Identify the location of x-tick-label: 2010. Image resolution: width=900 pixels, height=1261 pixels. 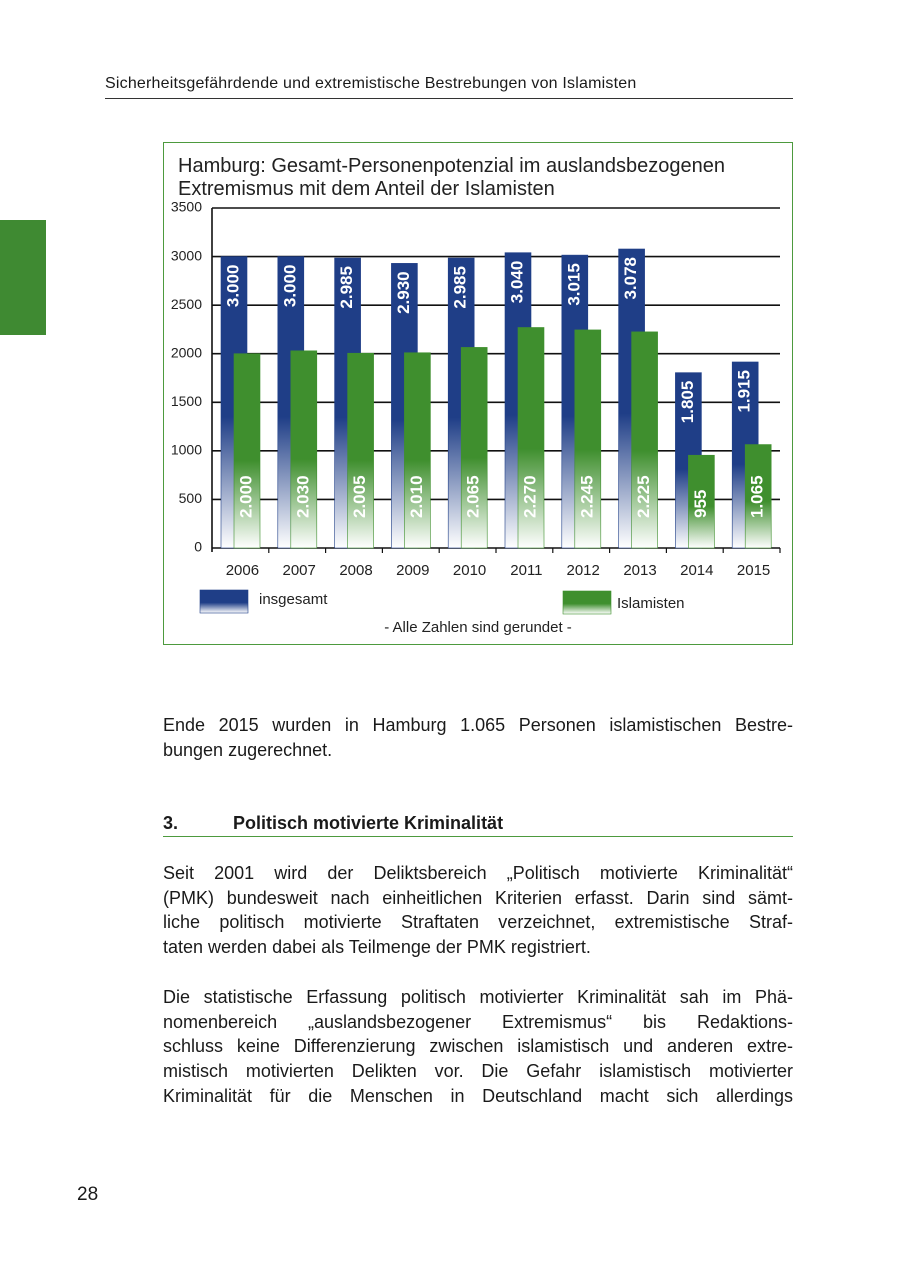
(469, 570).